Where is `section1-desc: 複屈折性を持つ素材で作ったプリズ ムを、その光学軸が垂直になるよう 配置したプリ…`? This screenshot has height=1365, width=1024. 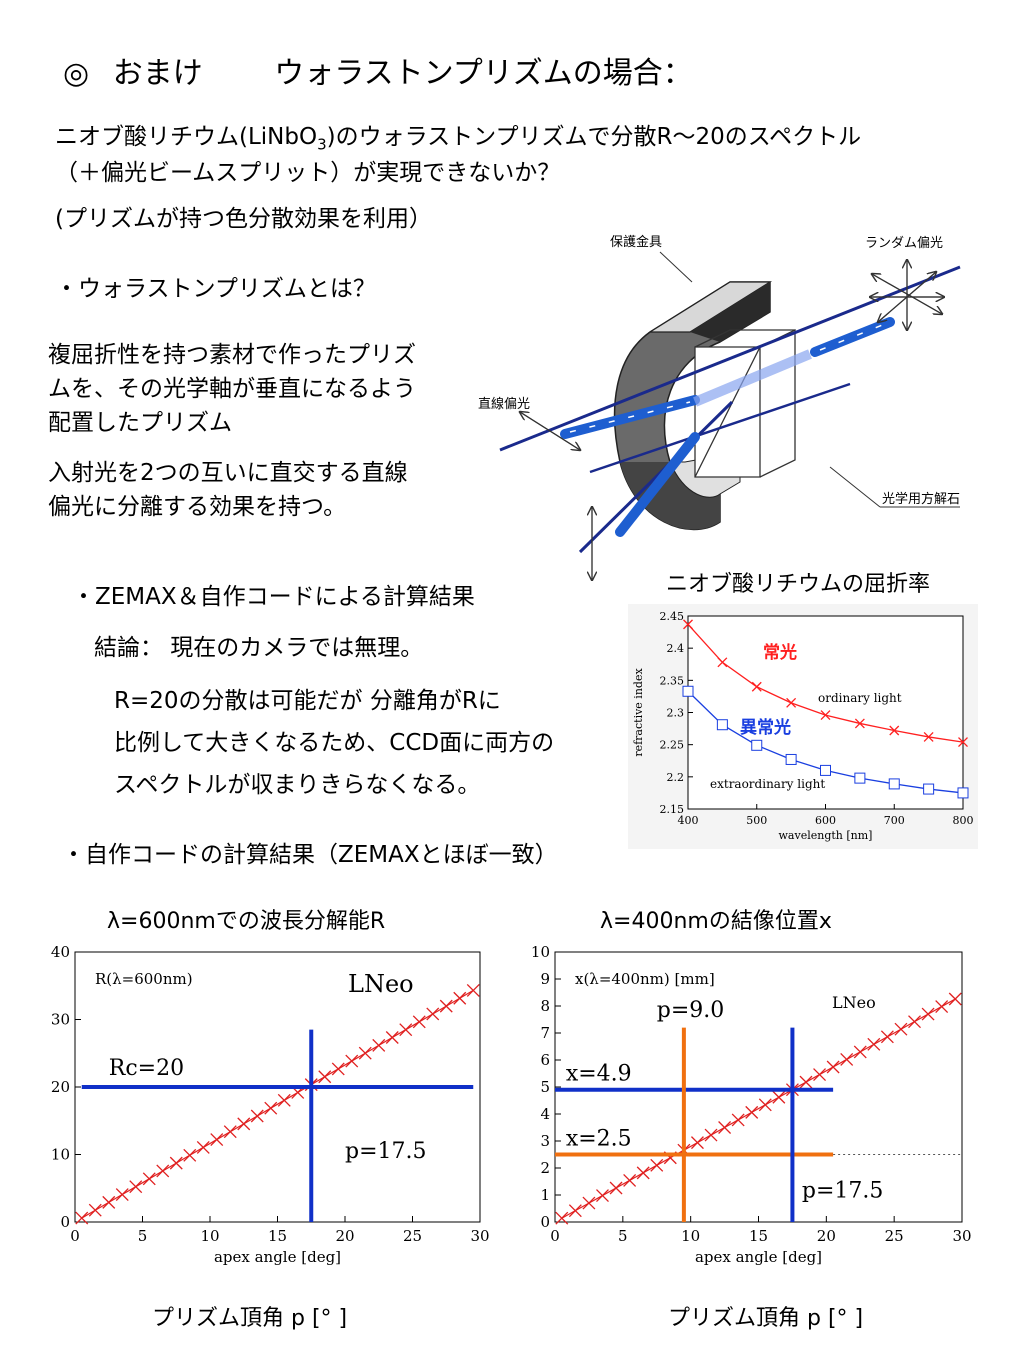 section1-desc: 複屈折性を持つ素材で作ったプリズ ムを、その光学軸が垂直になるよう 配置したプリ… is located at coordinates (232, 389).